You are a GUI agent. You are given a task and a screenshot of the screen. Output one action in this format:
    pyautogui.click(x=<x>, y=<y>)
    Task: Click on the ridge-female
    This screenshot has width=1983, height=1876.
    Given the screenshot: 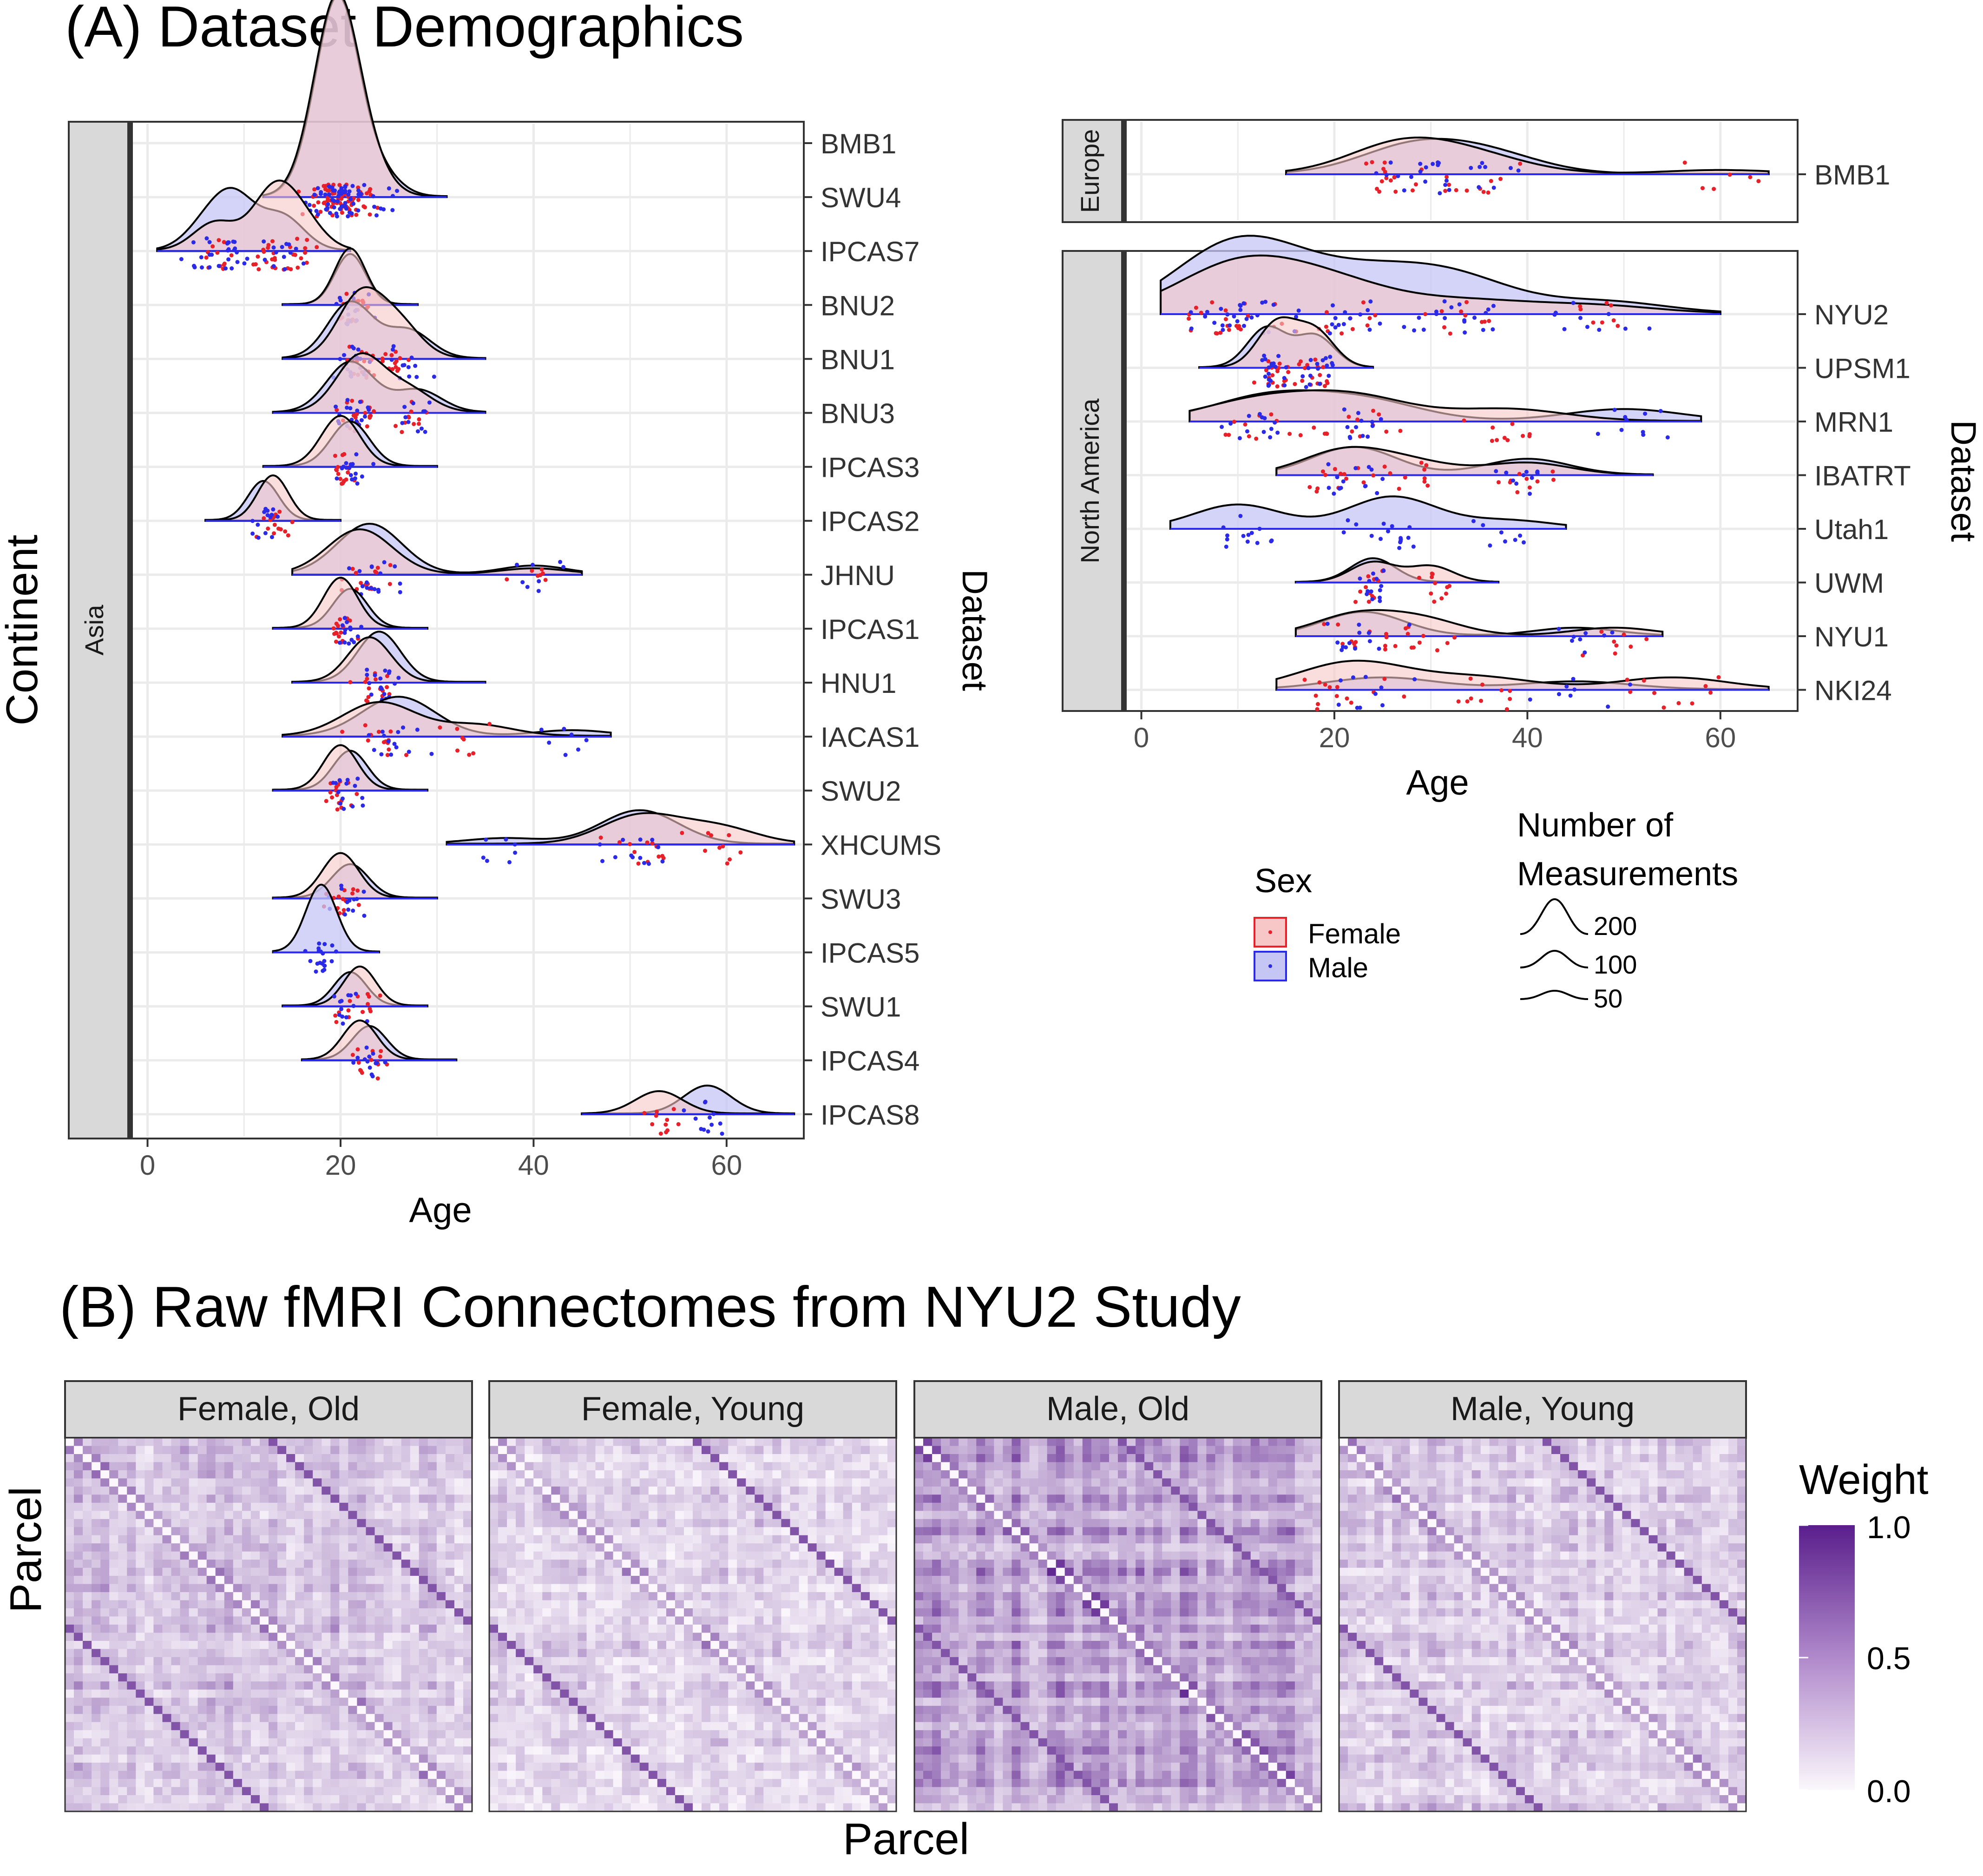 What is the action you would take?
    pyautogui.click(x=253, y=215)
    